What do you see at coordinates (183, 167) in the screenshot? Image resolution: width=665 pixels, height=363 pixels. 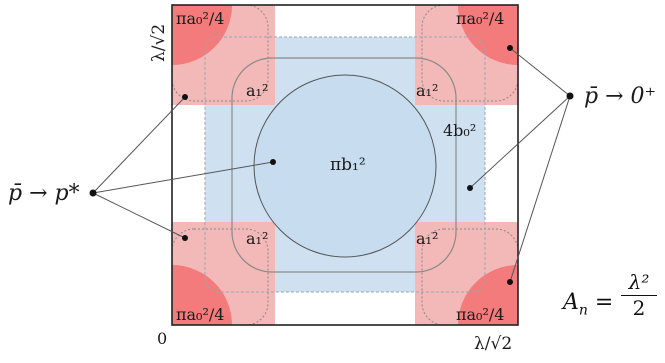 I see `leader-lines-left` at bounding box center [183, 167].